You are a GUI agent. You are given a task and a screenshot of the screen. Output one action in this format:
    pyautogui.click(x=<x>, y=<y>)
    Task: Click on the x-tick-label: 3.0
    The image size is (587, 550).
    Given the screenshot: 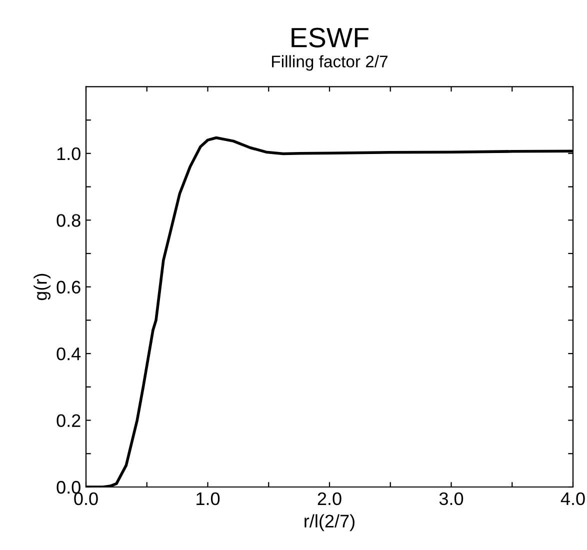 What is the action you would take?
    pyautogui.click(x=451, y=499)
    